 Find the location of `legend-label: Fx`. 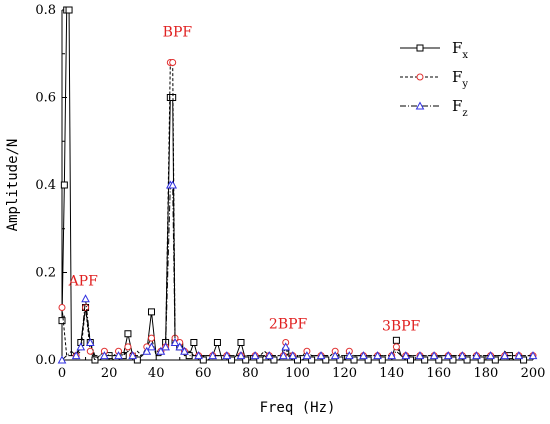

legend-label: Fx is located at coordinates (460, 50).